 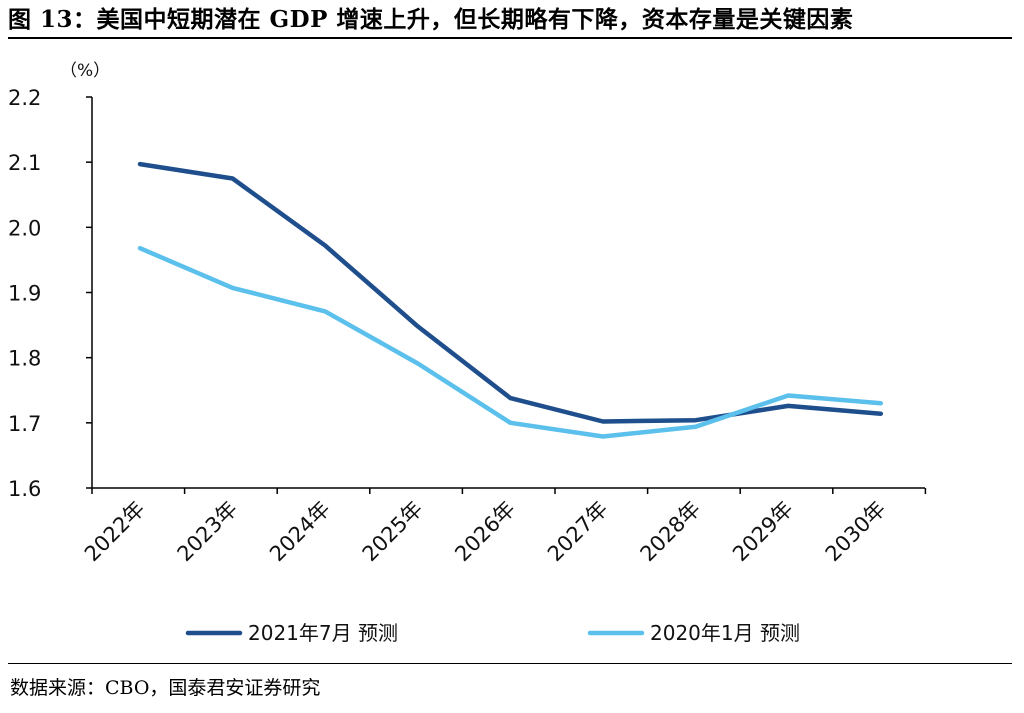 What do you see at coordinates (492, 633) in the screenshot?
I see `chart-legend: 2021年7月 预测 2020年1月 预测` at bounding box center [492, 633].